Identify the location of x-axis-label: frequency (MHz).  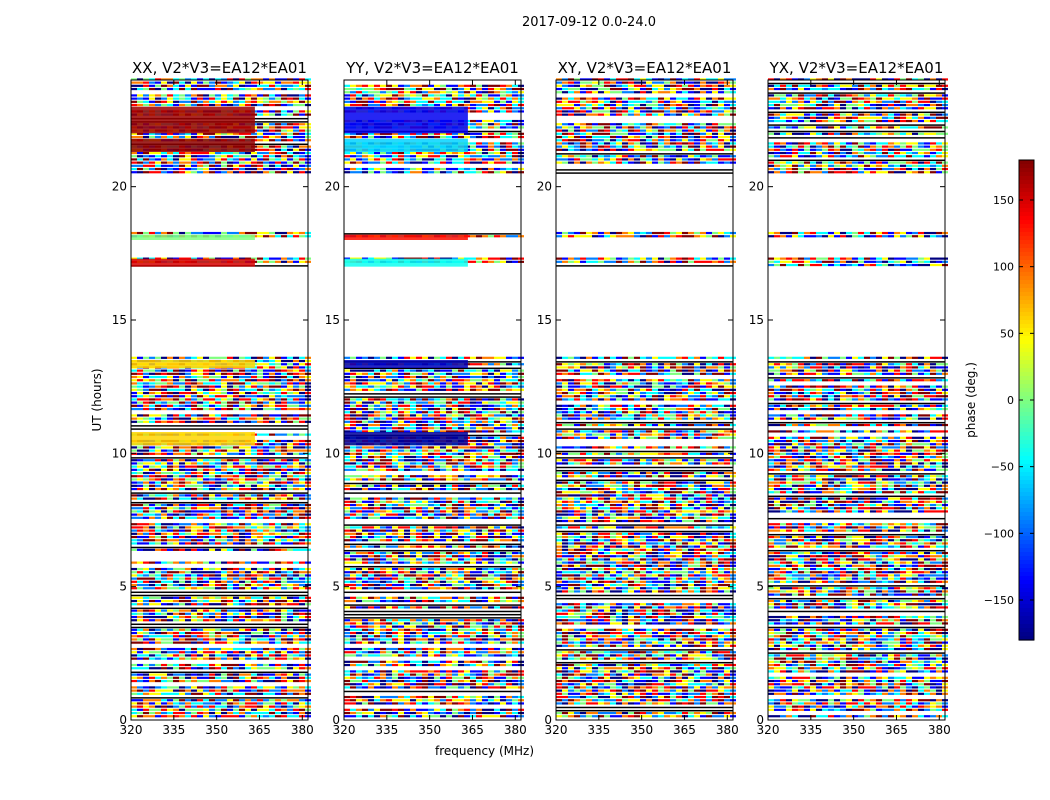
(484, 751).